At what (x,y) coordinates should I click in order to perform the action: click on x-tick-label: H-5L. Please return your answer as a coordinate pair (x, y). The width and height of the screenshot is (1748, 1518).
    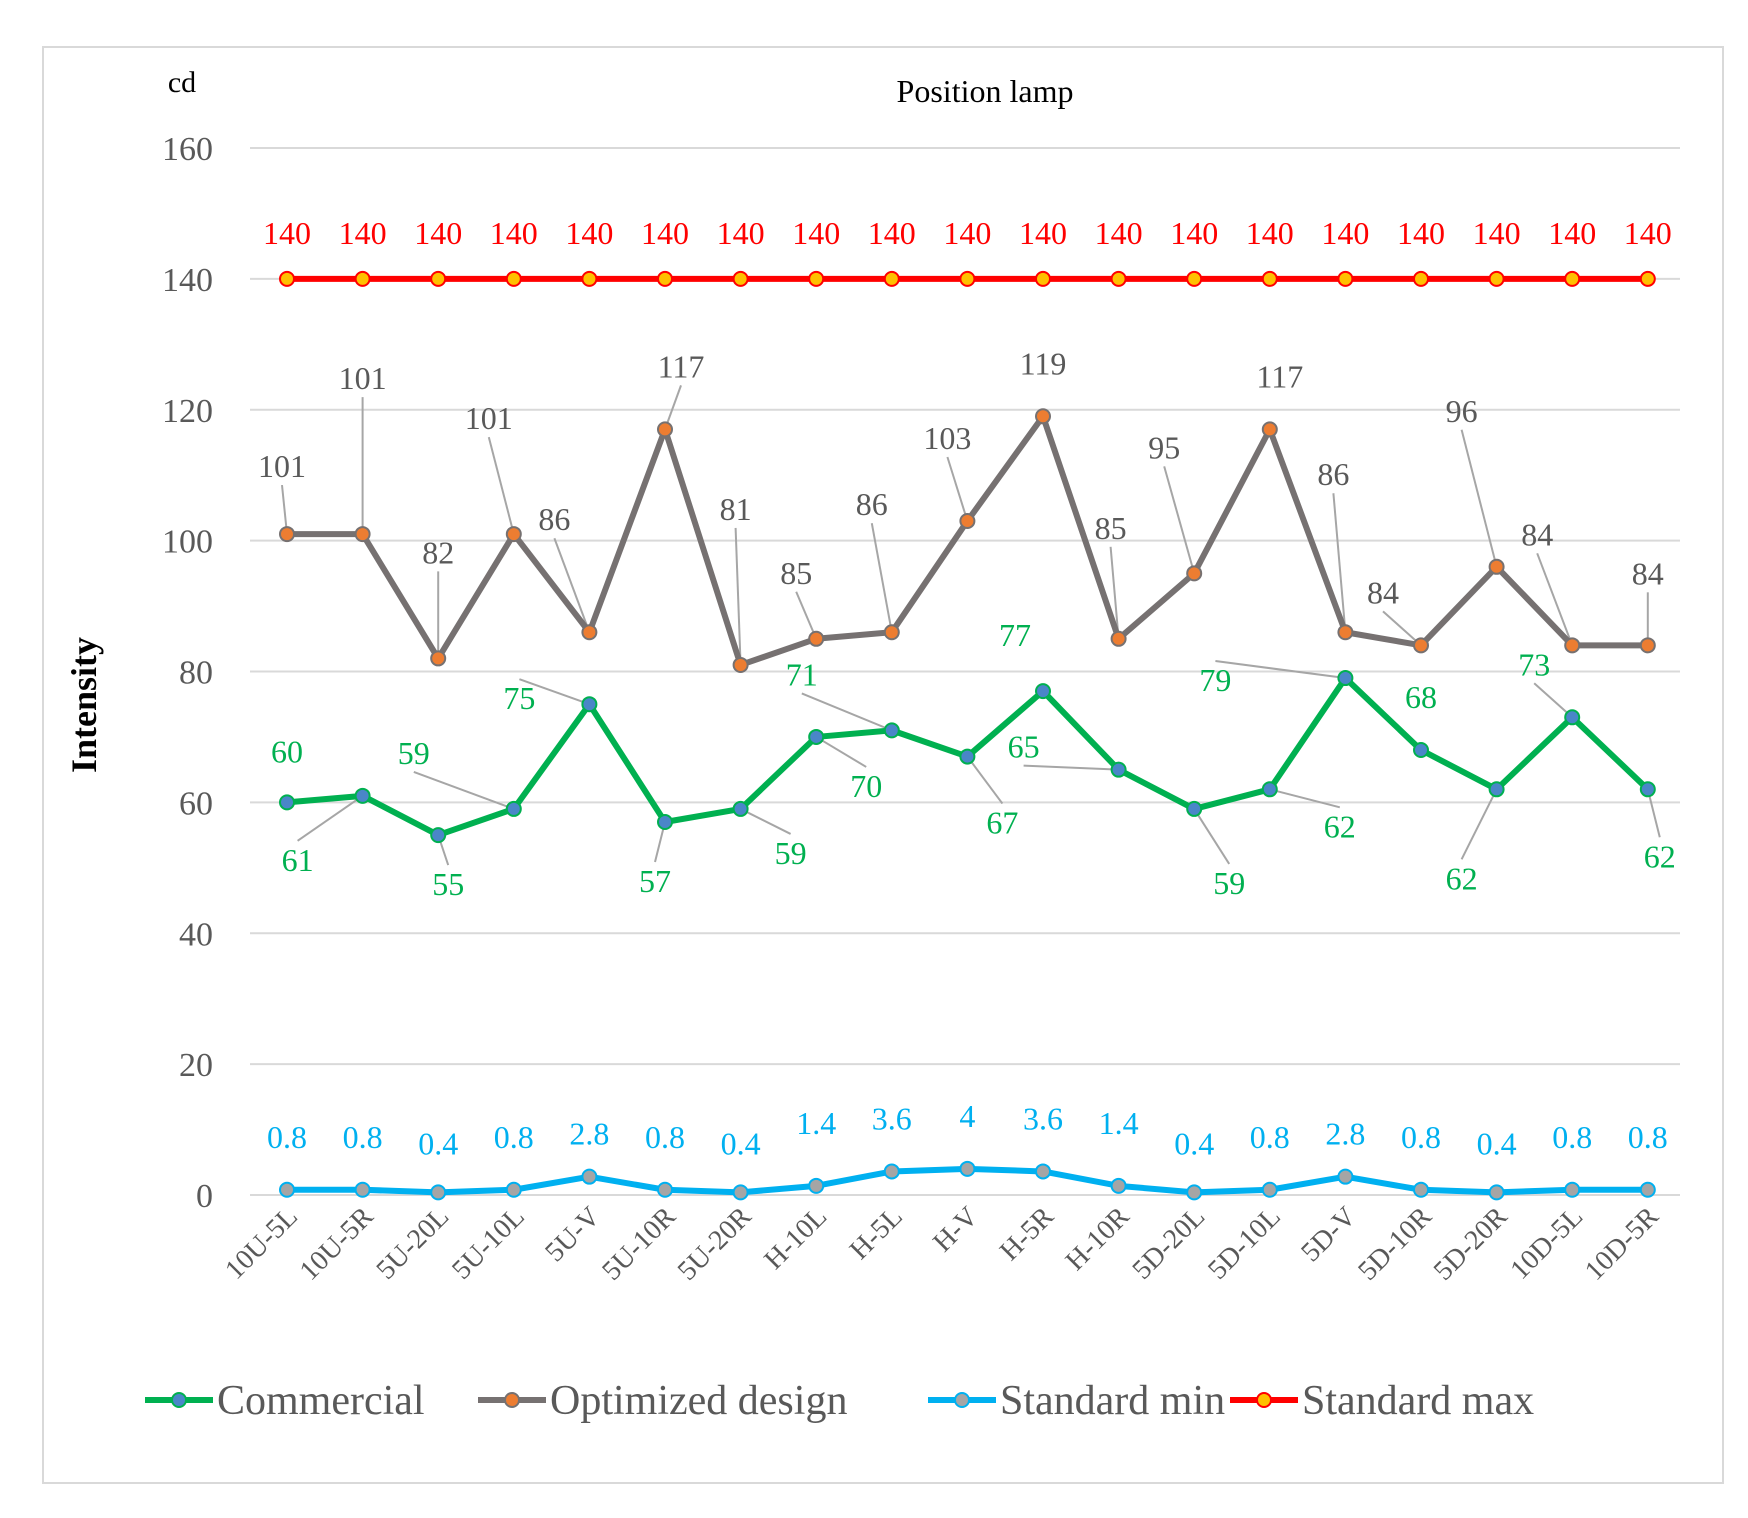
    Looking at the image, I should click on (876, 1233).